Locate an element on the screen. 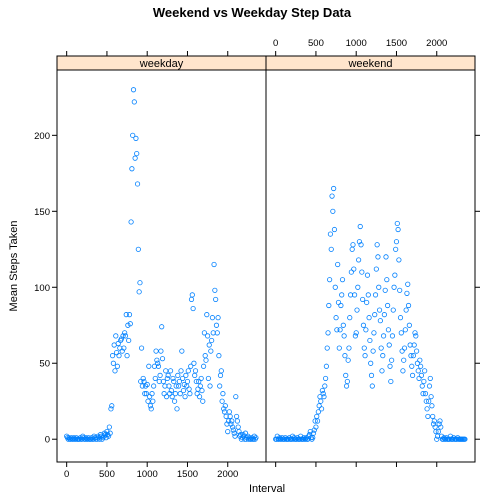 Image resolution: width=504 pixels, height=504 pixels. y-tick-label: 200 is located at coordinates (42, 136).